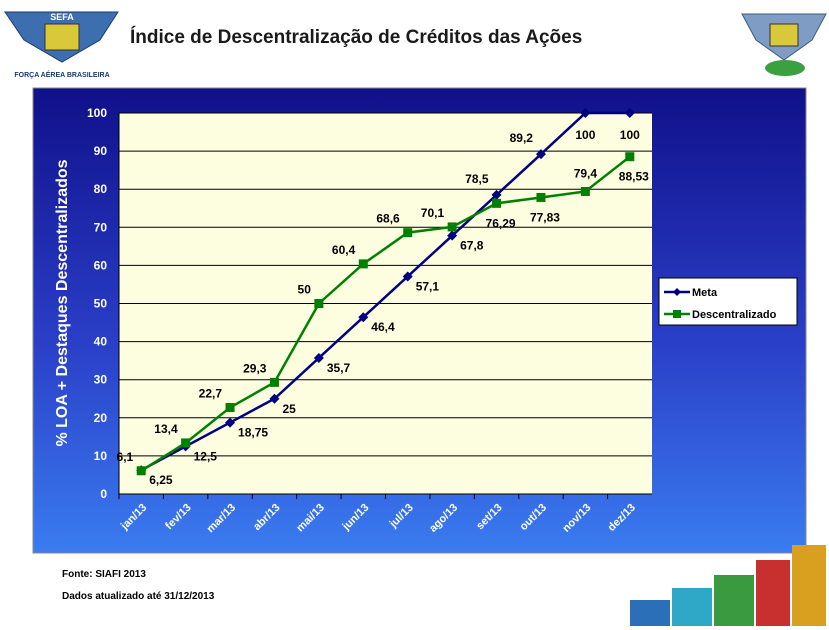  Describe the element at coordinates (211, 394) in the screenshot. I see `data-label: 22,7` at that location.